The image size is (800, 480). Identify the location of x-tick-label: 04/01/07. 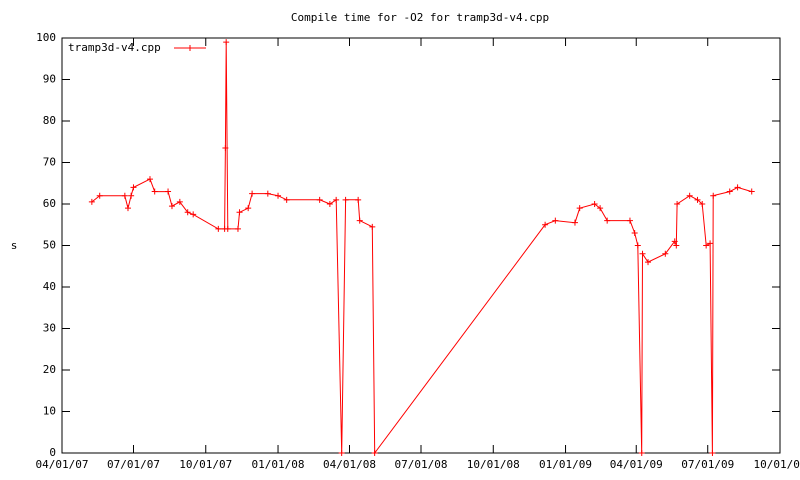
(62, 464).